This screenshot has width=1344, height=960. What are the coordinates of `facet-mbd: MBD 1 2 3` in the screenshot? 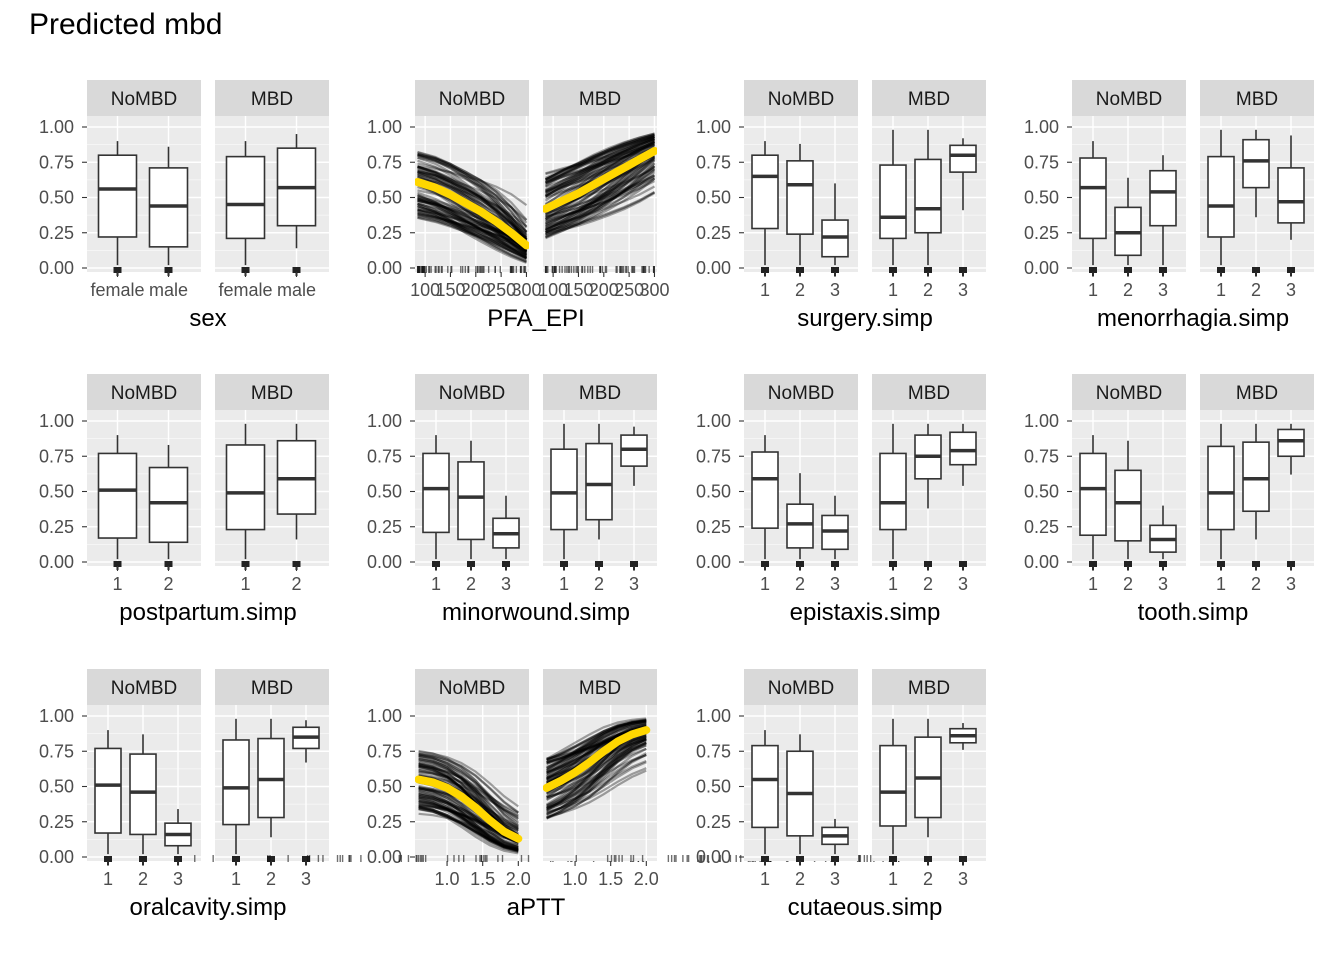 It's located at (600, 484).